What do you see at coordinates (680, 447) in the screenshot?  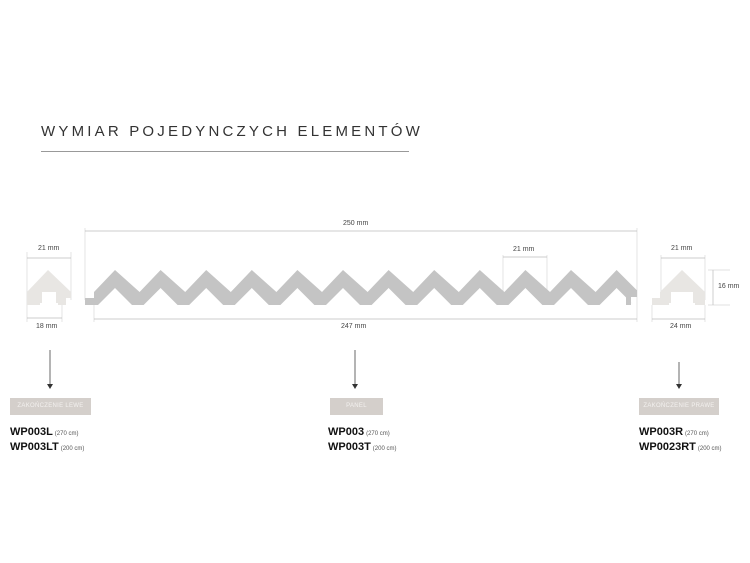 I see `product-code: WP0023RT (200 cm)` at bounding box center [680, 447].